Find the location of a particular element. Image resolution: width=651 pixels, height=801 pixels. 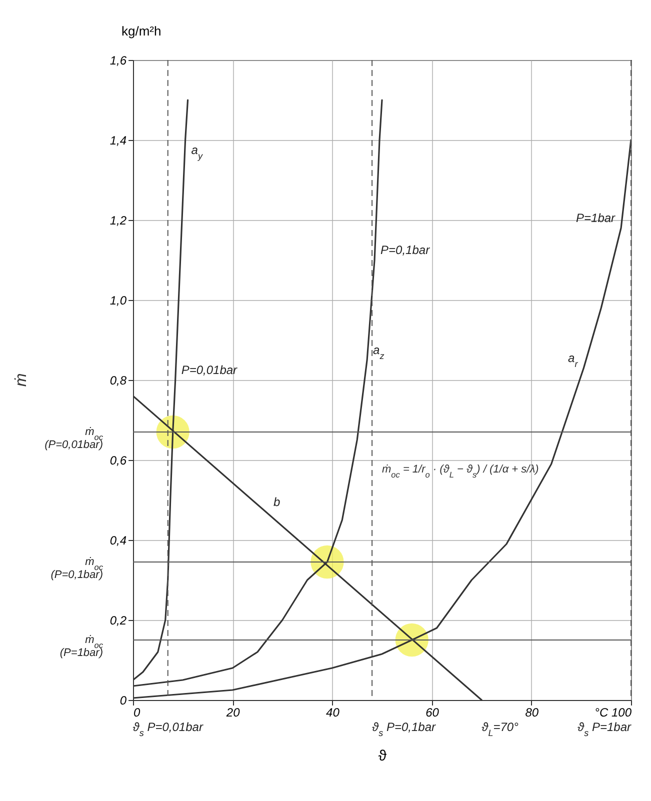

y-tick-label: 1,2 is located at coordinates (118, 221).